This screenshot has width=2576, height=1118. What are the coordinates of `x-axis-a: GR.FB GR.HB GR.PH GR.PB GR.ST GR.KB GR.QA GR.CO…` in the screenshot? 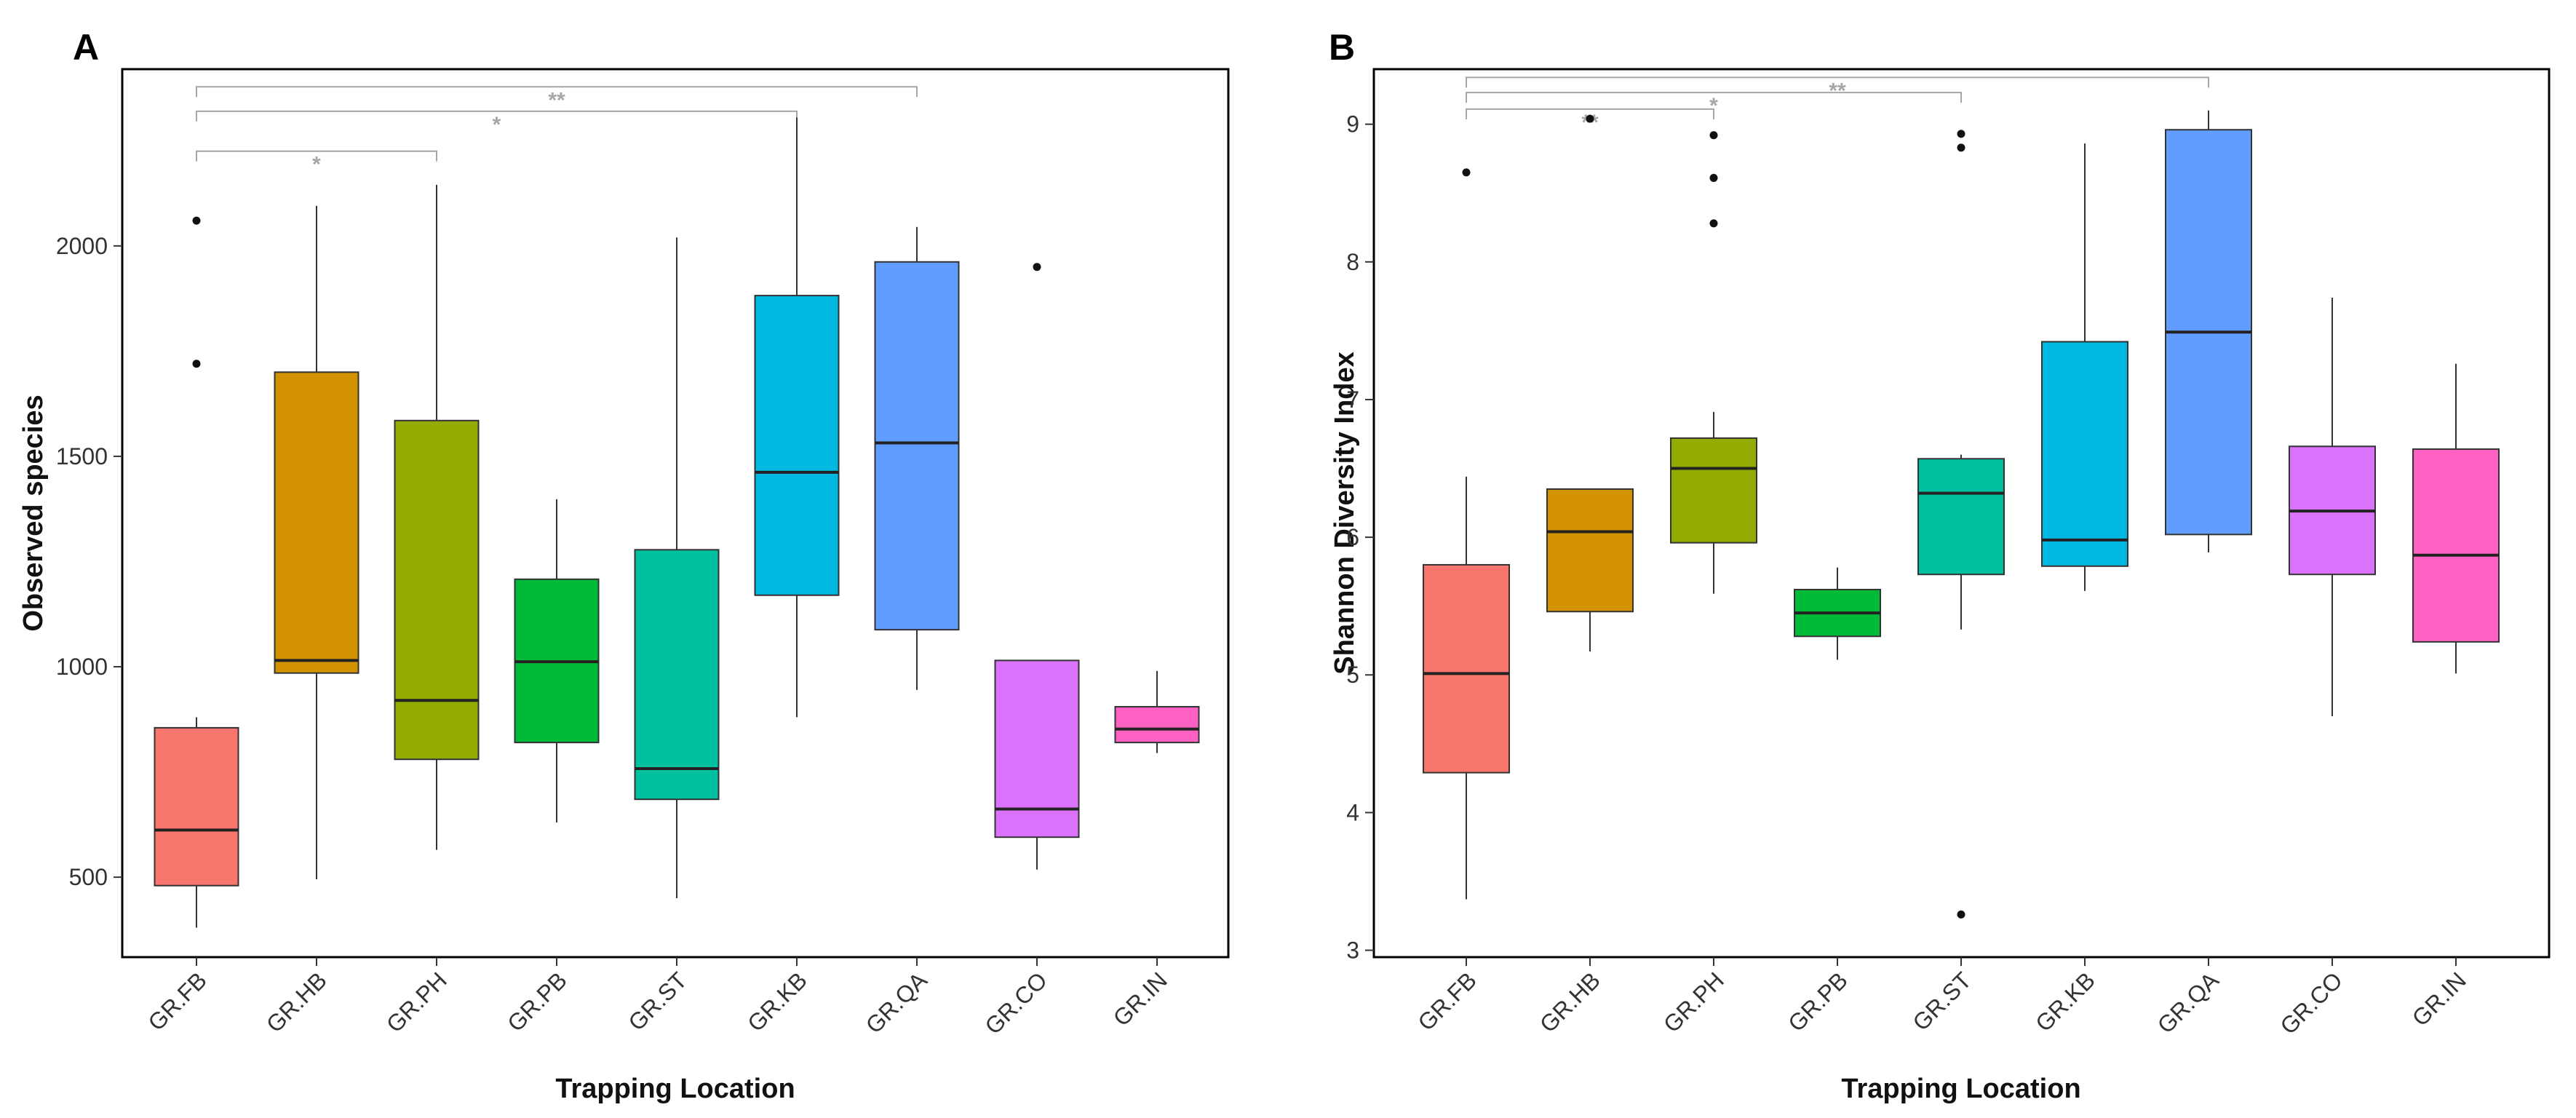 It's located at (657, 998).